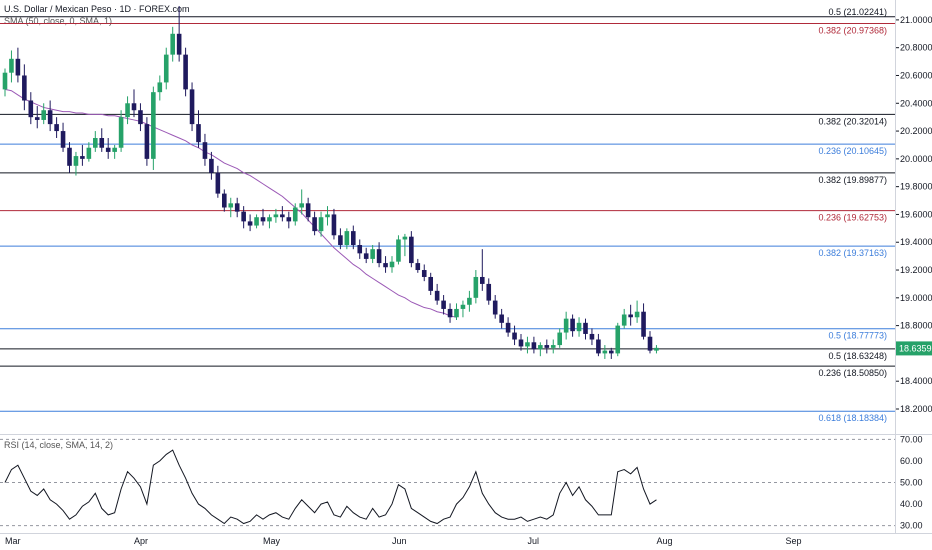 This screenshot has height=550, width=932. I want to click on fib-level-label: 0.382 (19.37163), so click(852, 253).